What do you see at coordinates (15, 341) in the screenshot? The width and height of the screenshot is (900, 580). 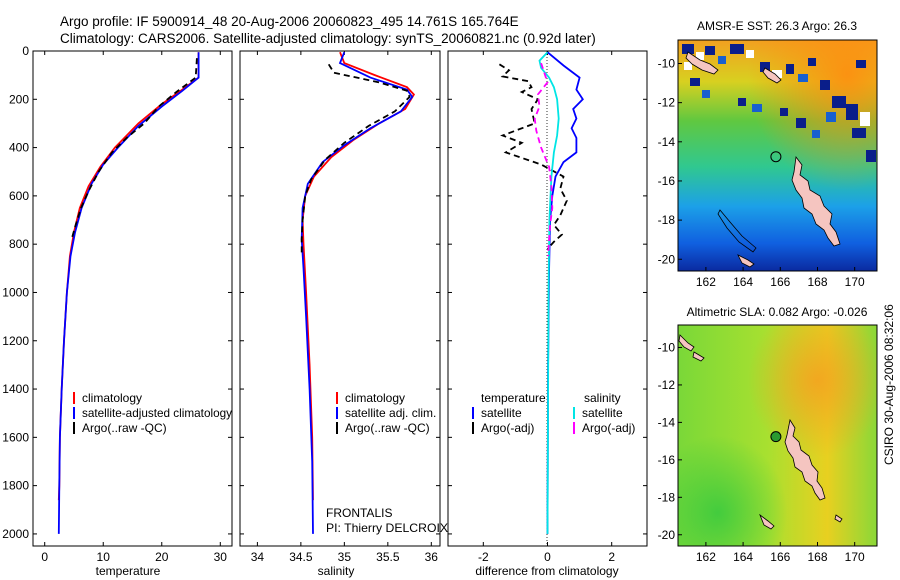 I see `depth-tick-label: 1200` at bounding box center [15, 341].